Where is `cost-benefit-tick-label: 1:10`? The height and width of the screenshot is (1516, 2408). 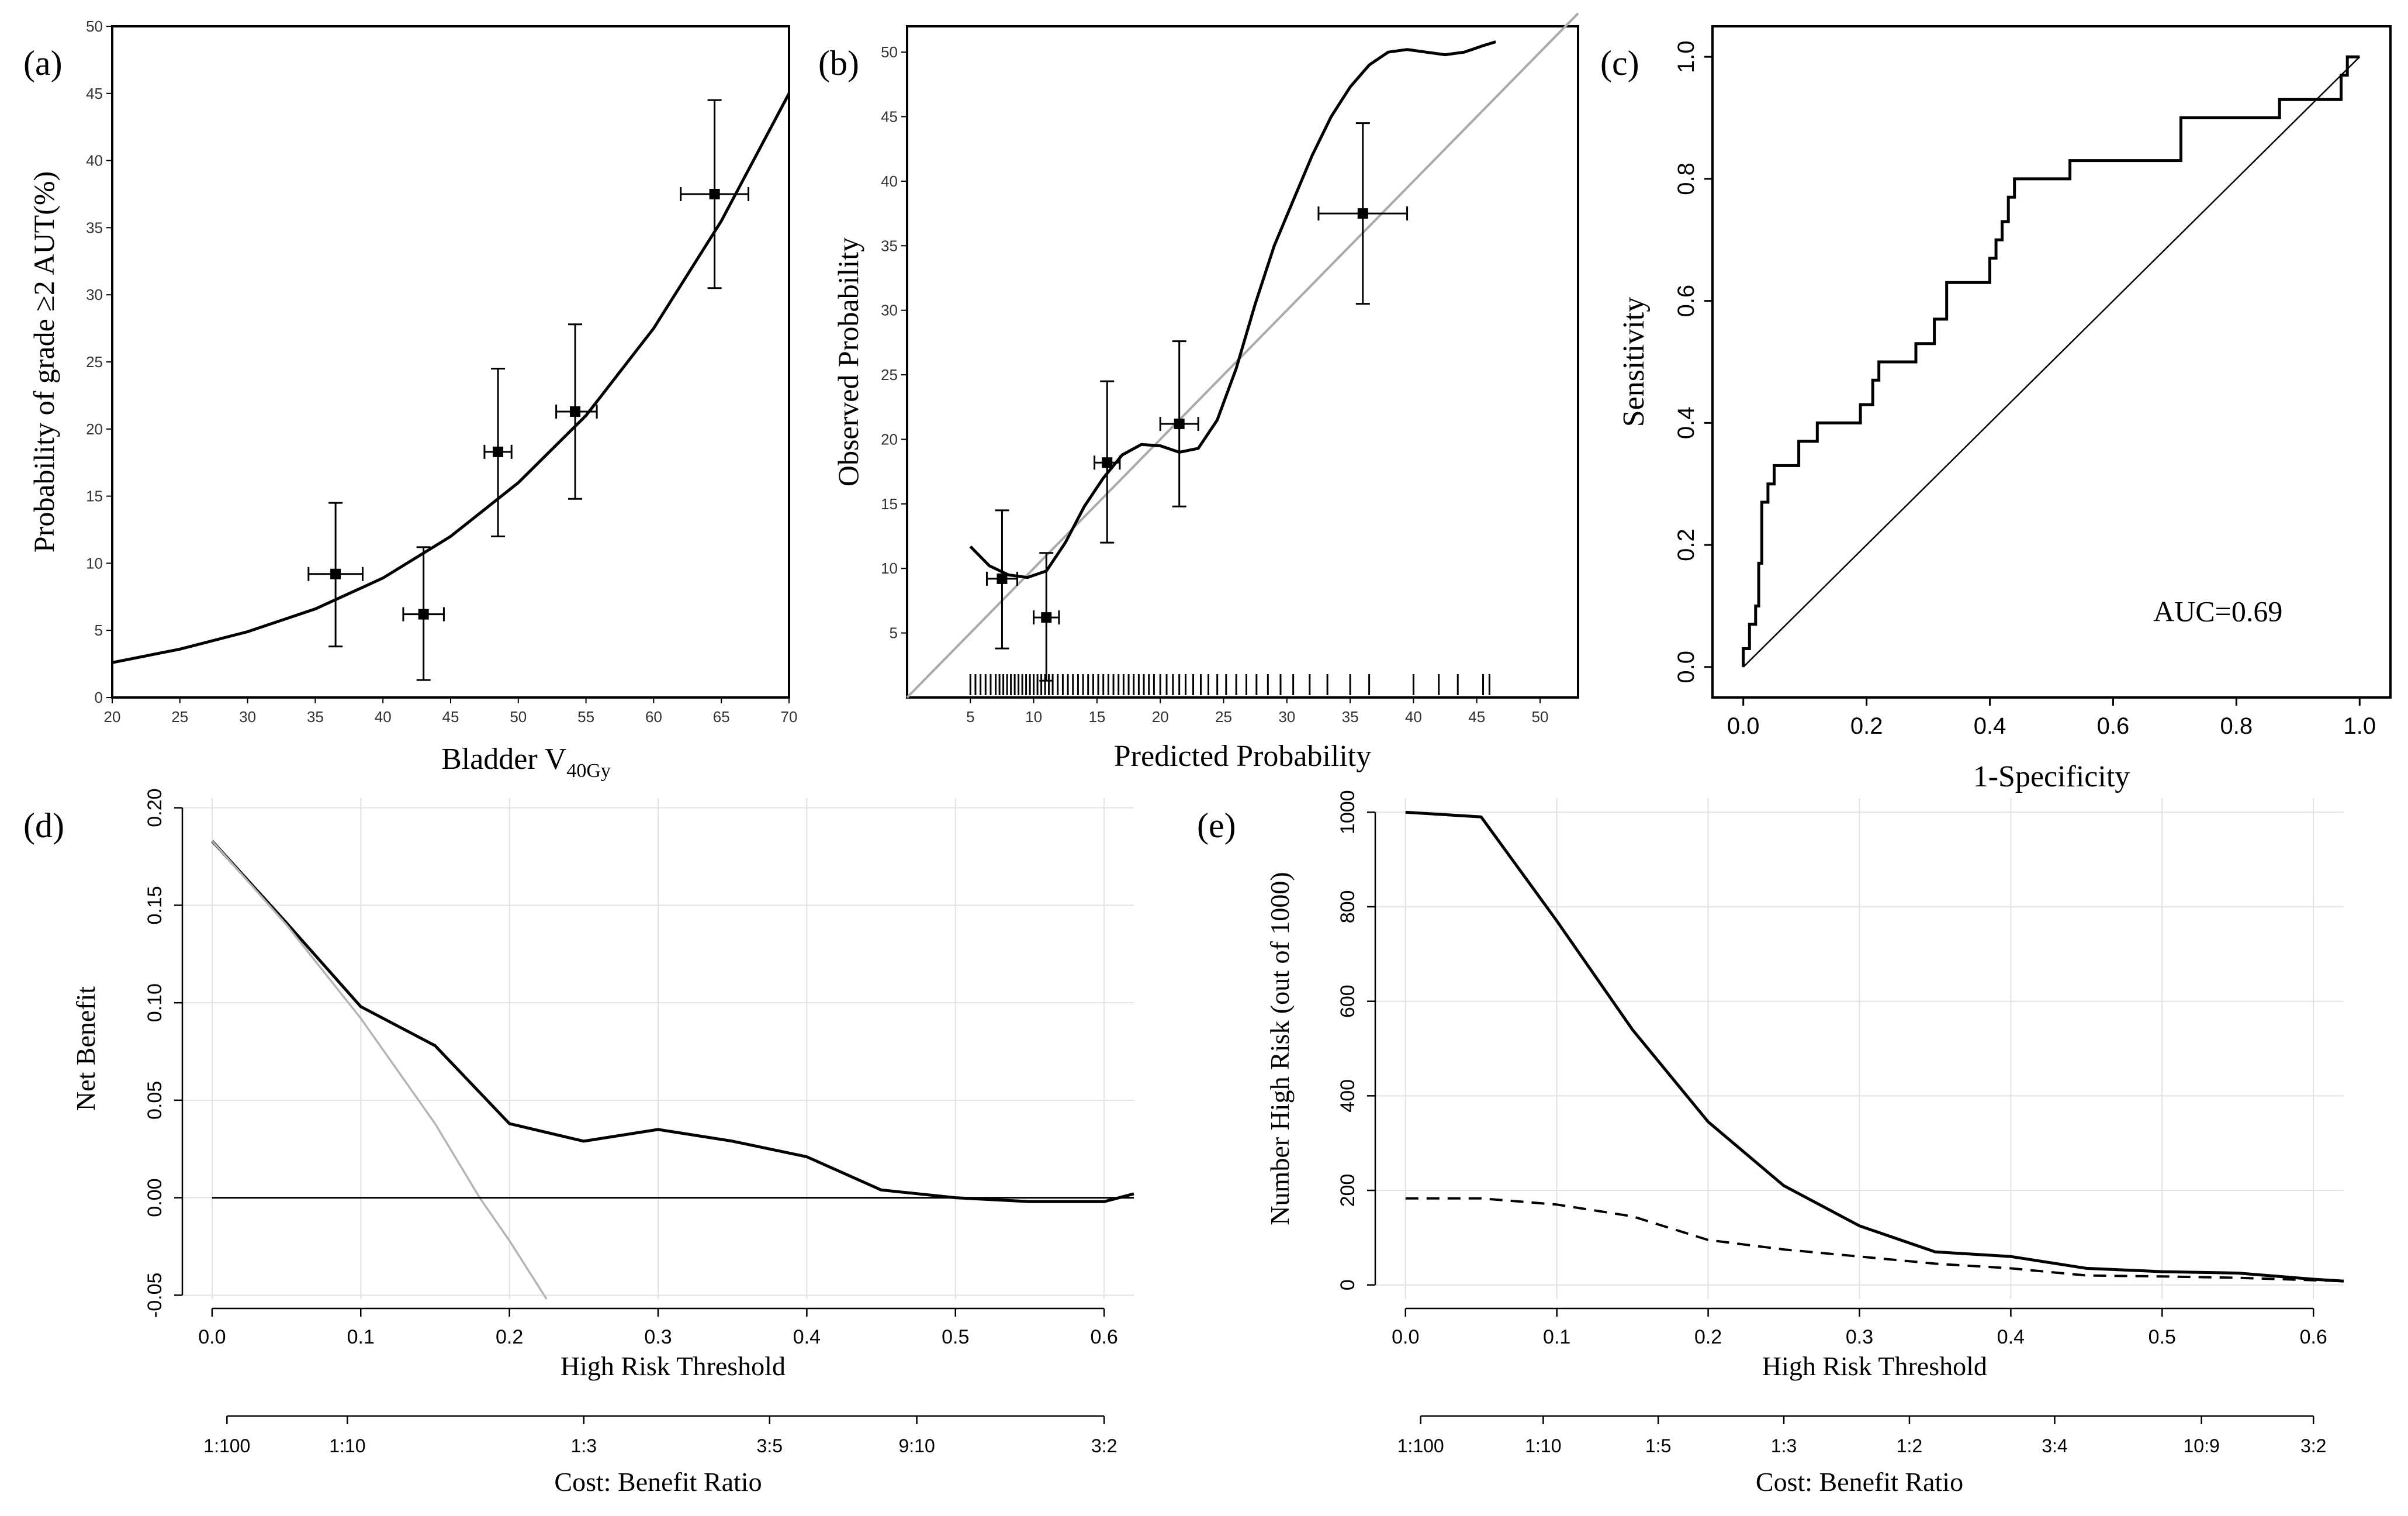
cost-benefit-tick-label: 1:10 is located at coordinates (1543, 1445).